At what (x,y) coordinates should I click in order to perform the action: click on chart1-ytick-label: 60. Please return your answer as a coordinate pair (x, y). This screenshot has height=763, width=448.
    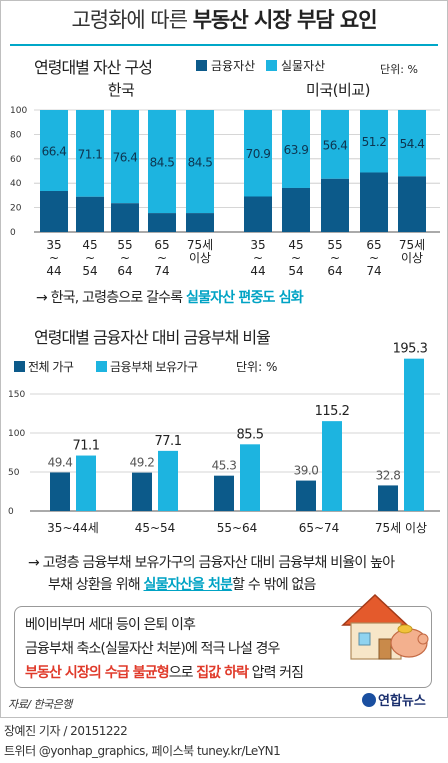
    Looking at the image, I should click on (16, 160).